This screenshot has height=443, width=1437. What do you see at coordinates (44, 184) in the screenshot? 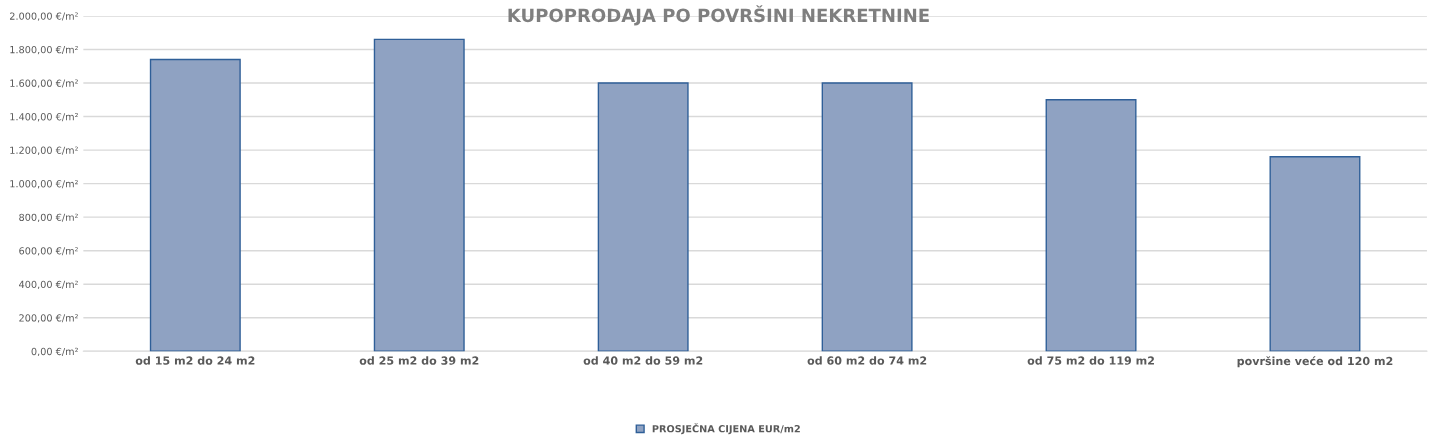
I see `y-tick-label: 1.000,00 €/m²` at bounding box center [44, 184].